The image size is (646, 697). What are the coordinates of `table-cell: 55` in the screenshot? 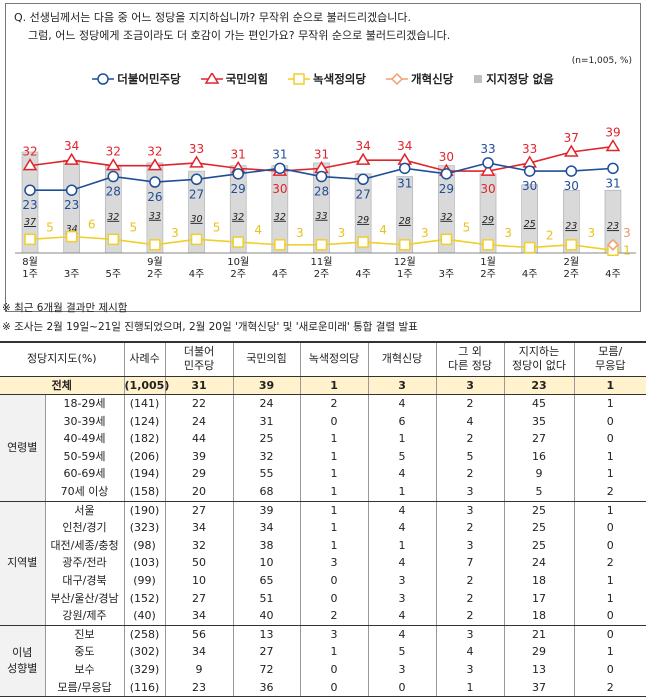 It's located at (266, 474).